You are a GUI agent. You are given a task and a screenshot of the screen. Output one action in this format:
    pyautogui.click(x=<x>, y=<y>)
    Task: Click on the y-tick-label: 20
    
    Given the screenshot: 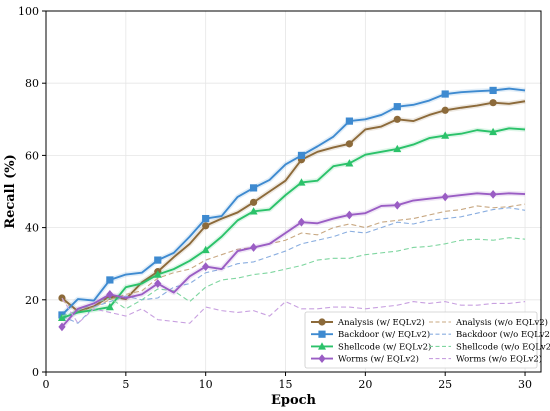 What is the action you would take?
    pyautogui.click(x=32, y=300)
    